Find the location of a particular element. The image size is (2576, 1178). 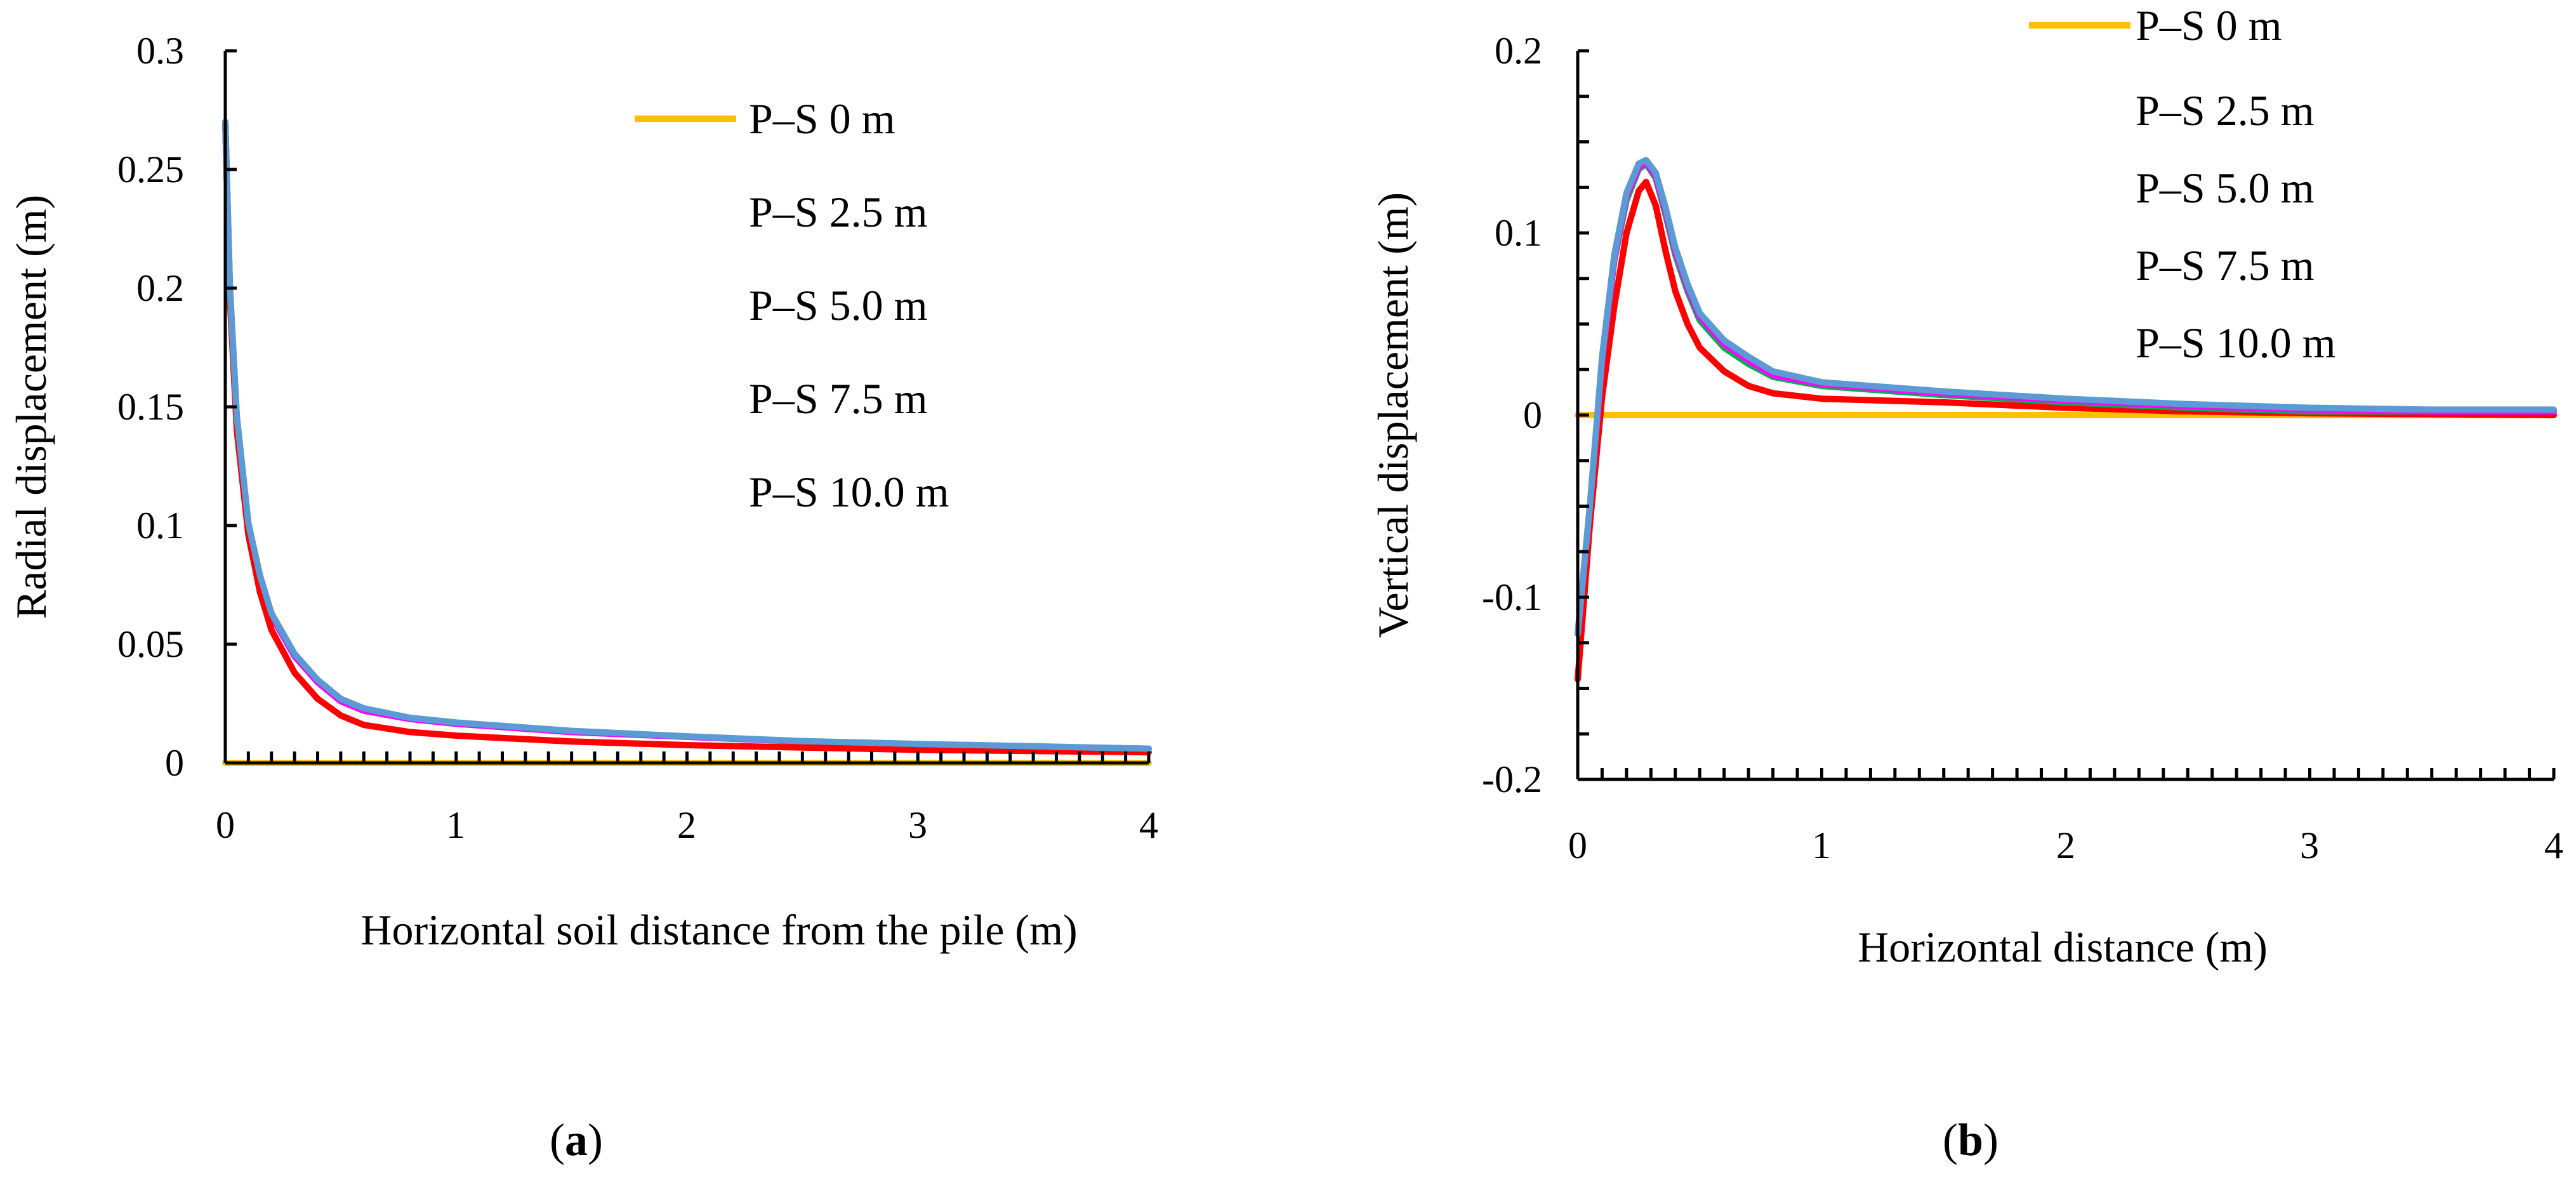

y-tick-label: 0.15 is located at coordinates (150, 407).